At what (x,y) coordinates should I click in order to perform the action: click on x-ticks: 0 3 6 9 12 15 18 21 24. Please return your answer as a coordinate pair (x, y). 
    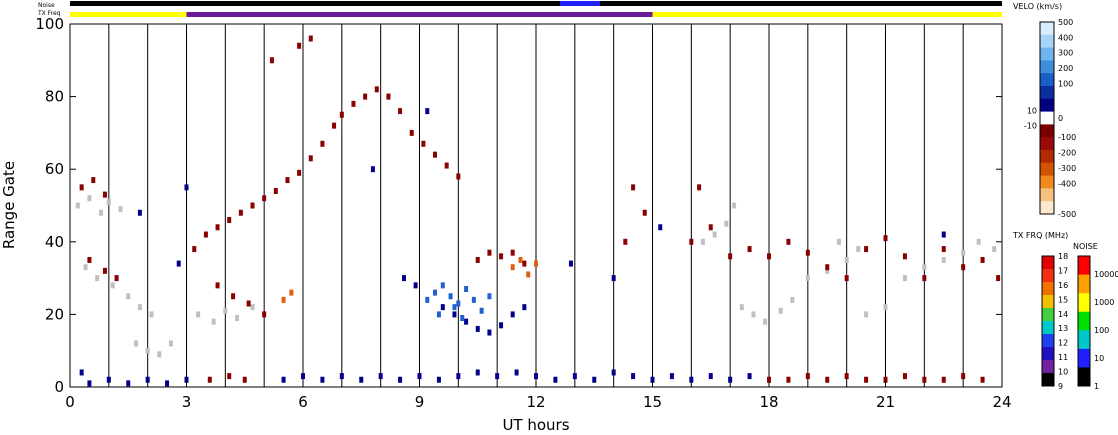
    Looking at the image, I should click on (538, 396).